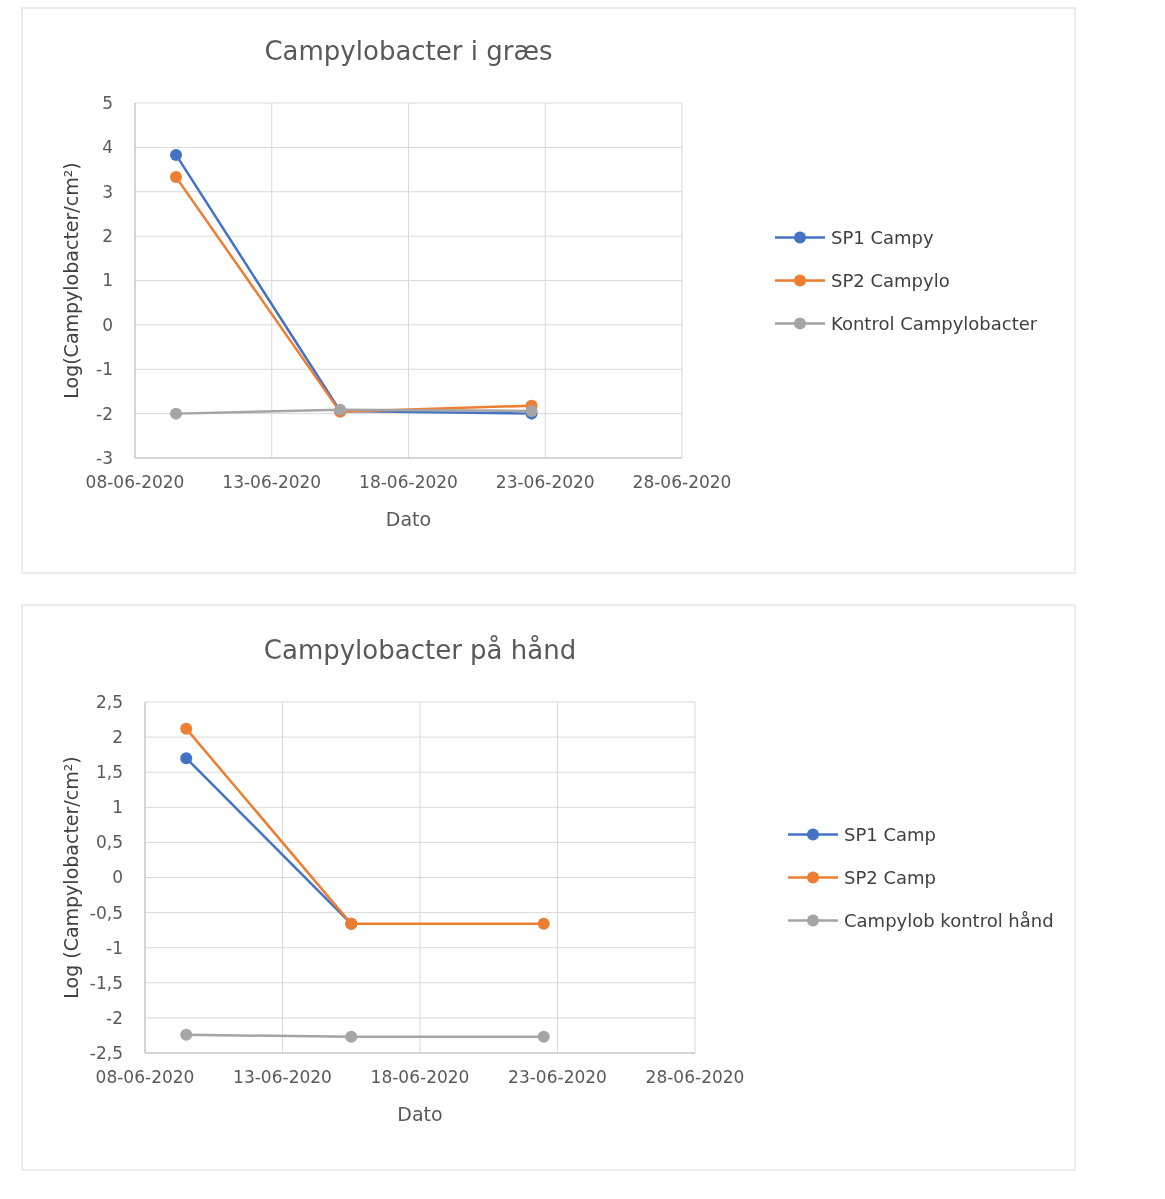 This screenshot has height=1199, width=1165. What do you see at coordinates (107, 102) in the screenshot?
I see `y-tick-label: 5` at bounding box center [107, 102].